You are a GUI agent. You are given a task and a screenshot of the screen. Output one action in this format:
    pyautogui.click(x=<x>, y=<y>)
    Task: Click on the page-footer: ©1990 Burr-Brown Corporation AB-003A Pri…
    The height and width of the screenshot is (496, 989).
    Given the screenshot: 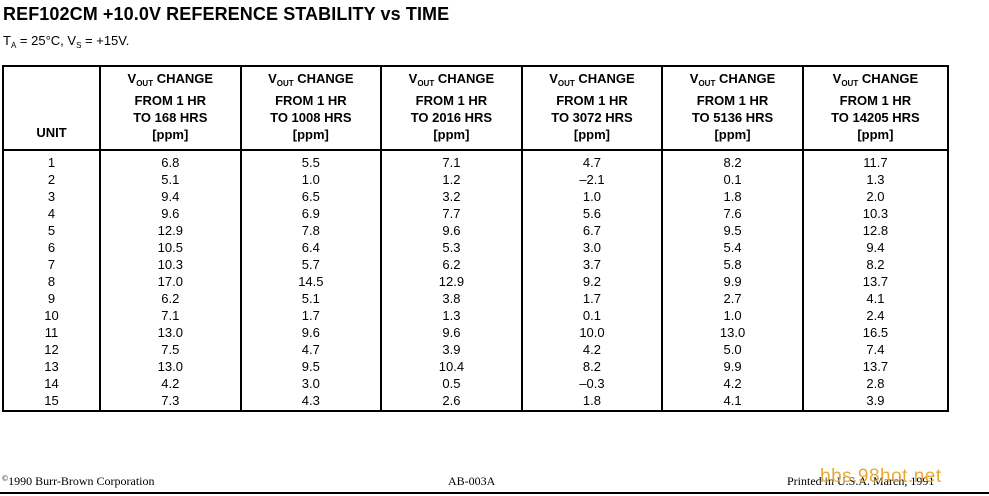 What is the action you would take?
    pyautogui.click(x=494, y=482)
    